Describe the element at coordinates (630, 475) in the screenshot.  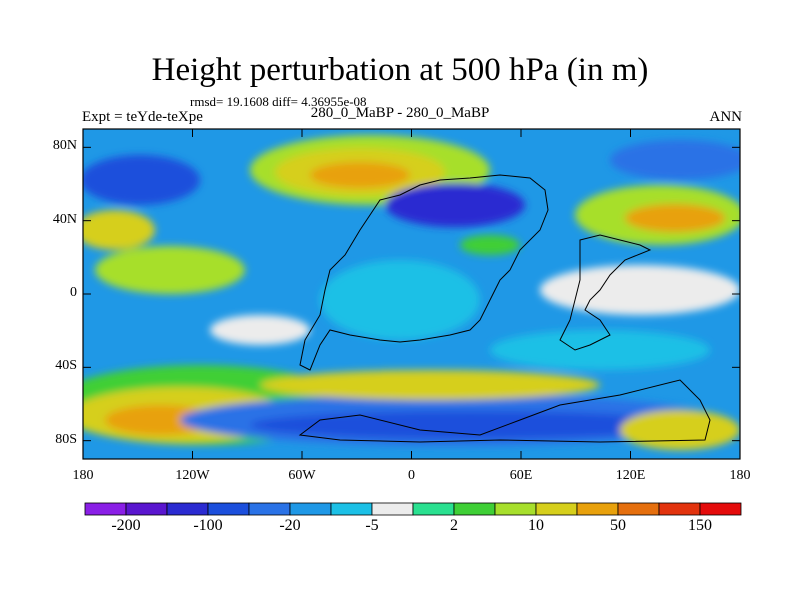
I see `x-tick-label: 120E` at that location.